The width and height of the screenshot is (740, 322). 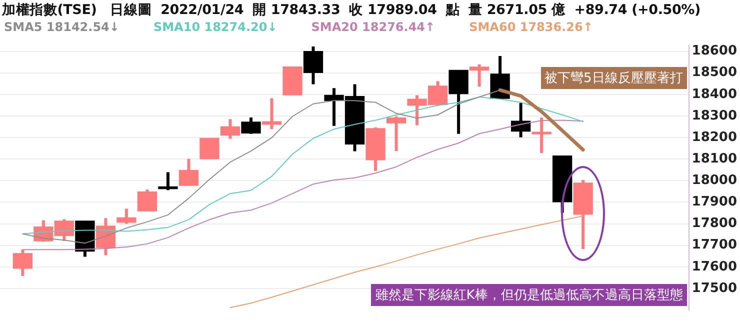 I want to click on y-tick-label: 18300, so click(x=715, y=116).